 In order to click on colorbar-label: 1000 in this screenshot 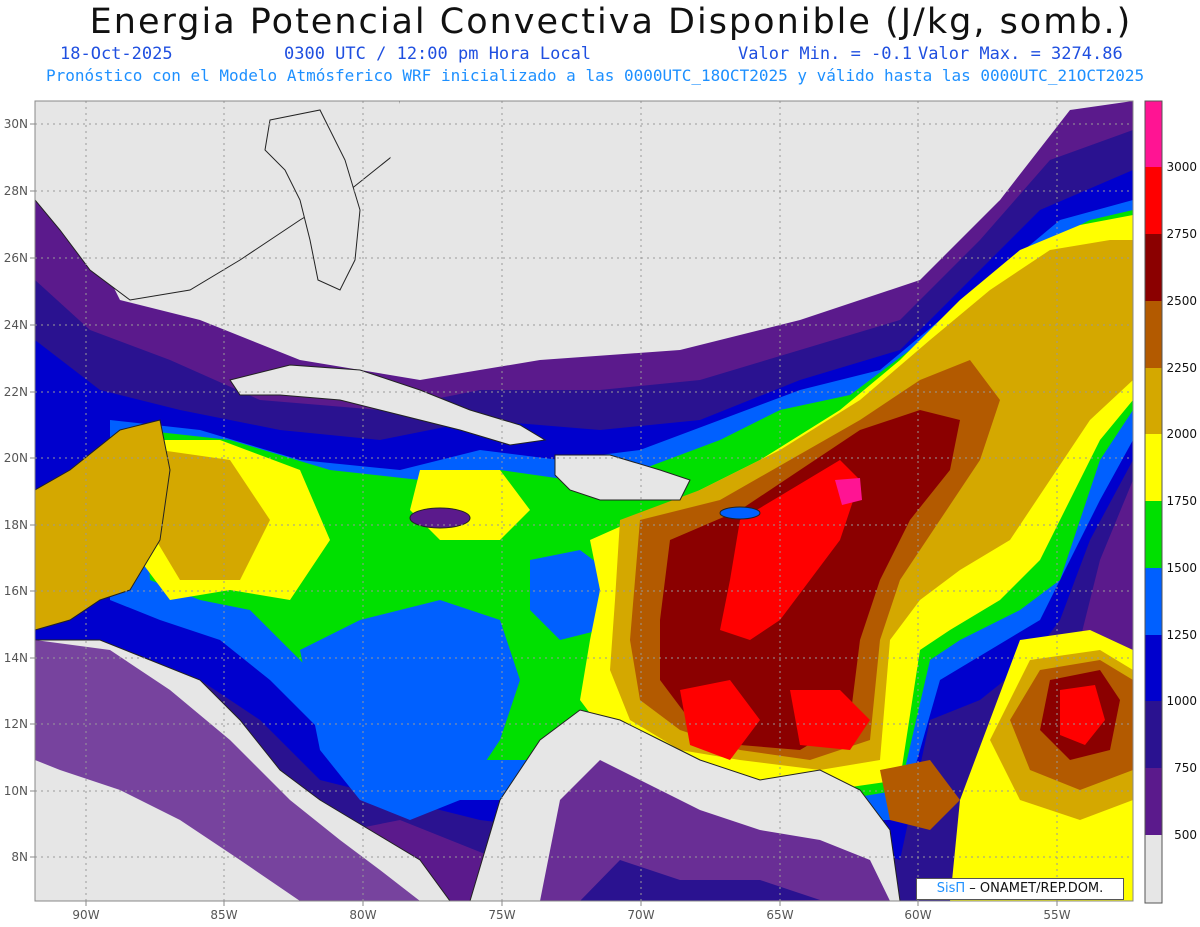, I will do `click(1181, 701)`.